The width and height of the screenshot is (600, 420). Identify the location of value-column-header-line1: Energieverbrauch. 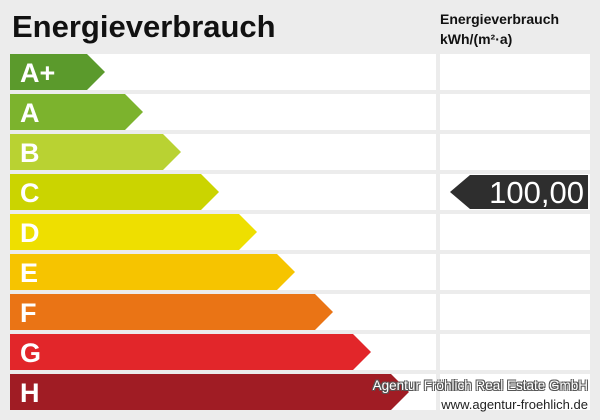
(500, 19).